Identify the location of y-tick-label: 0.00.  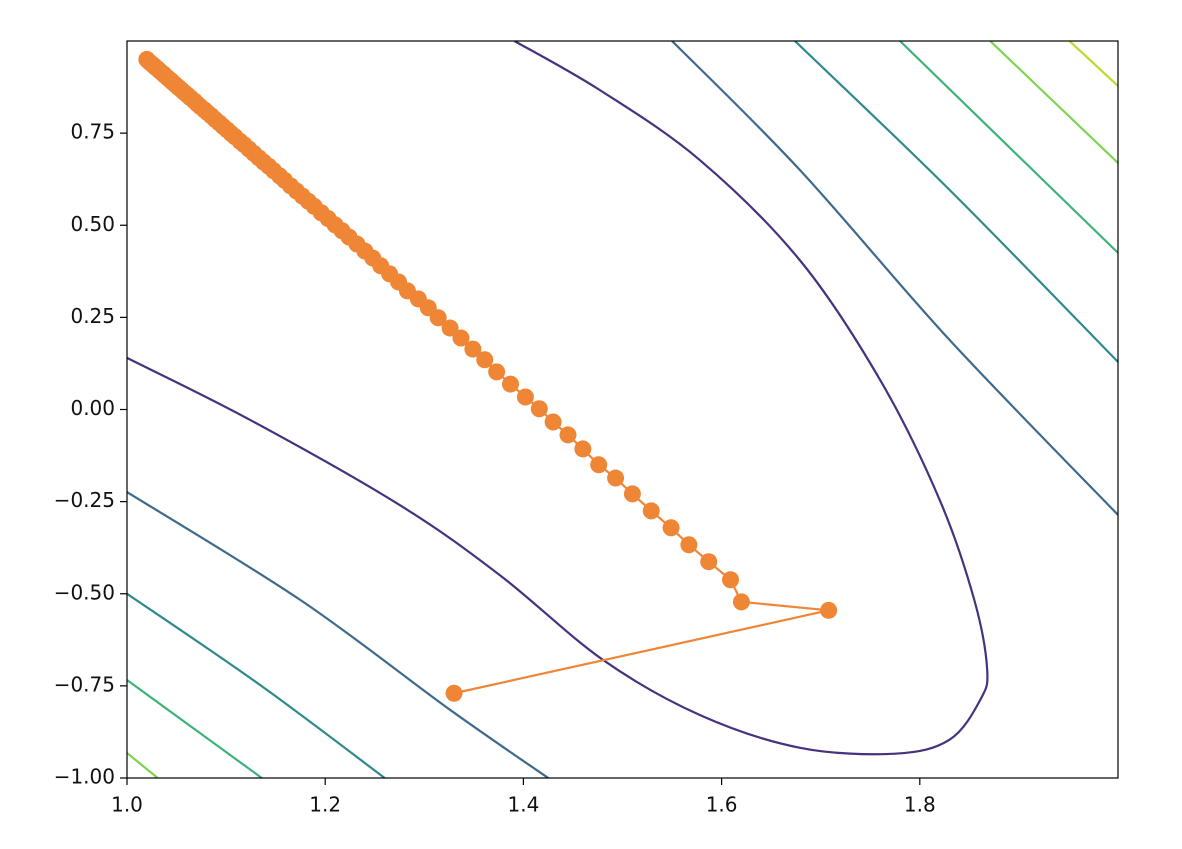
(92, 408).